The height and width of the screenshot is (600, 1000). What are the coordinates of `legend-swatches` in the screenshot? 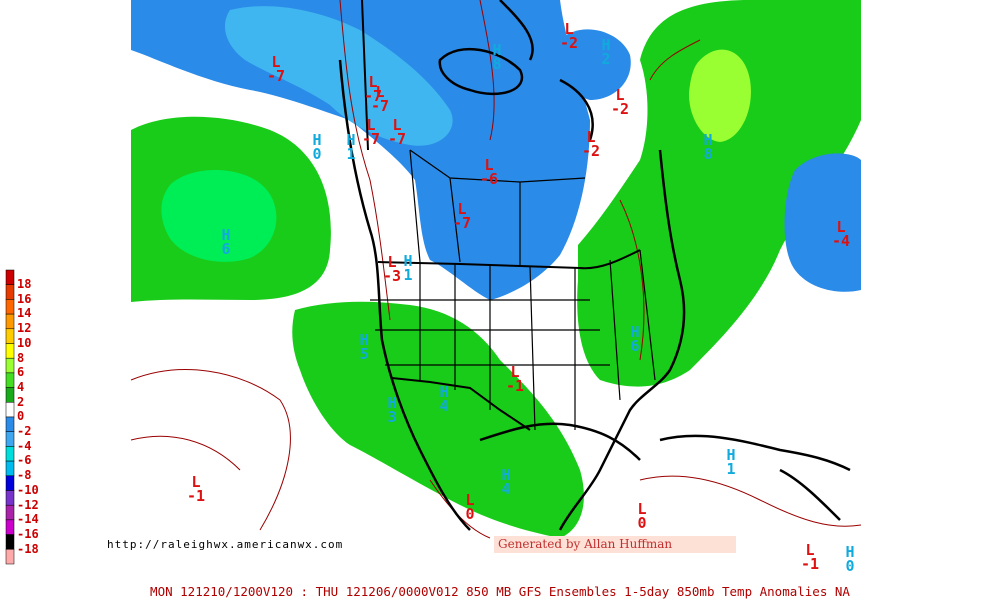 It's located at (10, 417).